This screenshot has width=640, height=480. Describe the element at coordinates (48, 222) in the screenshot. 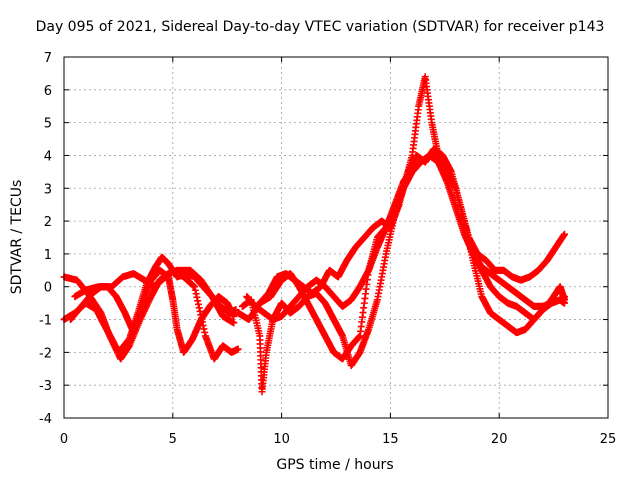

I see `y-tick-label: 2` at that location.